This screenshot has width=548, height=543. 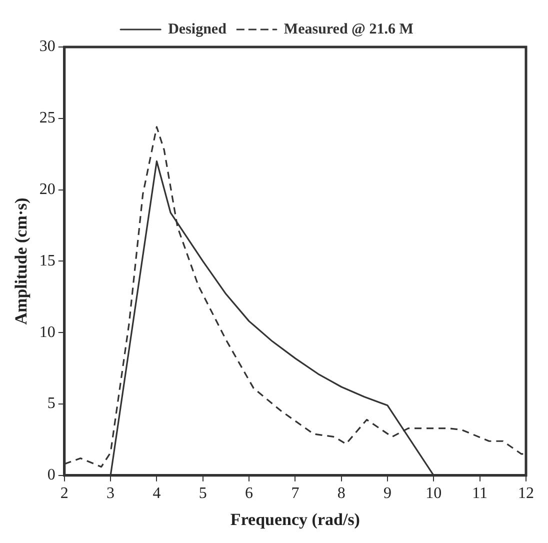 I want to click on x-tick-label: 12, so click(x=526, y=493).